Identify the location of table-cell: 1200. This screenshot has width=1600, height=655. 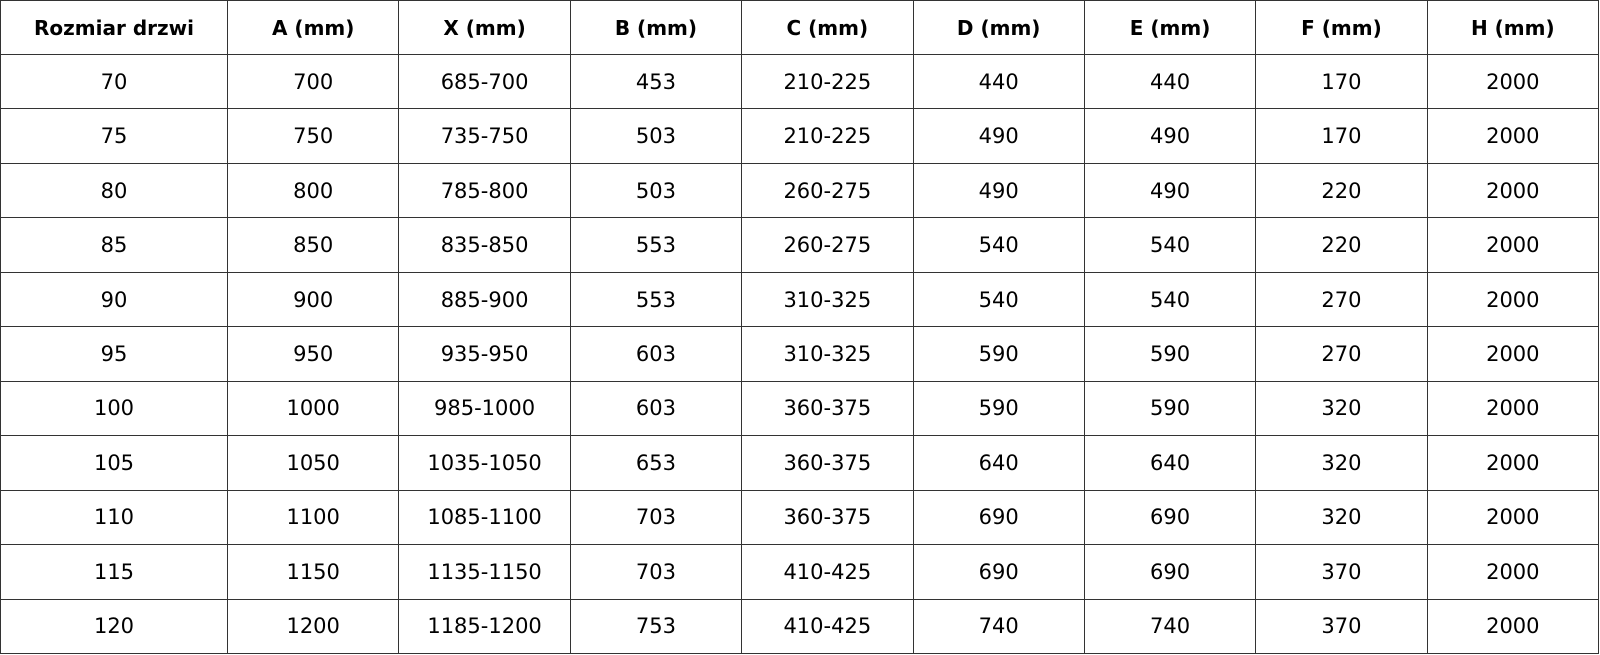
(313, 626).